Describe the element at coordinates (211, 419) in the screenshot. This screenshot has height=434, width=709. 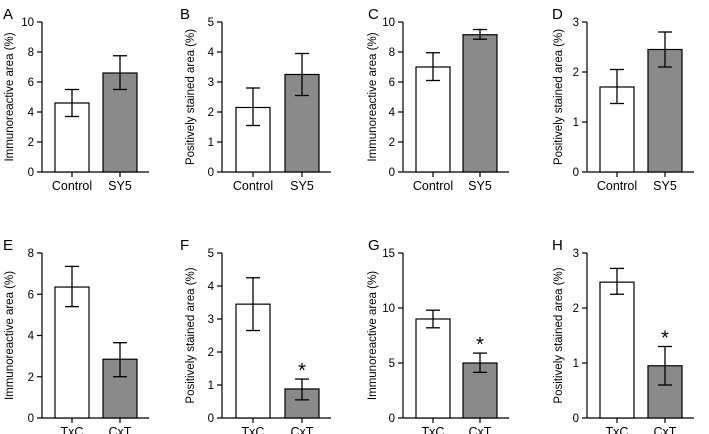
I see `y-tick-label-f: 0` at that location.